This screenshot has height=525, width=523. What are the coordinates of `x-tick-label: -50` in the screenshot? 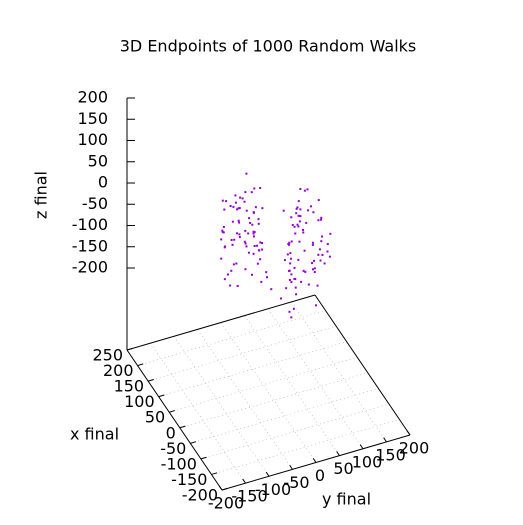 It's located at (173, 448).